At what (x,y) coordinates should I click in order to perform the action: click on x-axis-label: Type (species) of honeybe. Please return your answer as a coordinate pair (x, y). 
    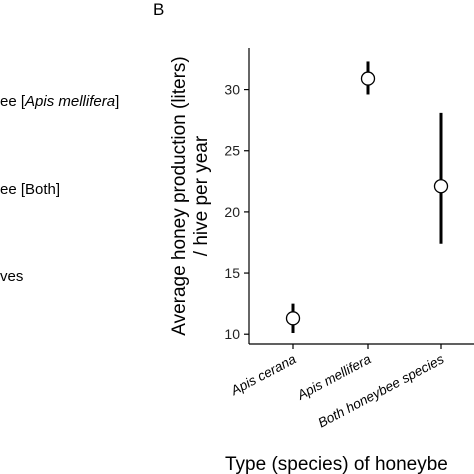
    Looking at the image, I should click on (336, 464).